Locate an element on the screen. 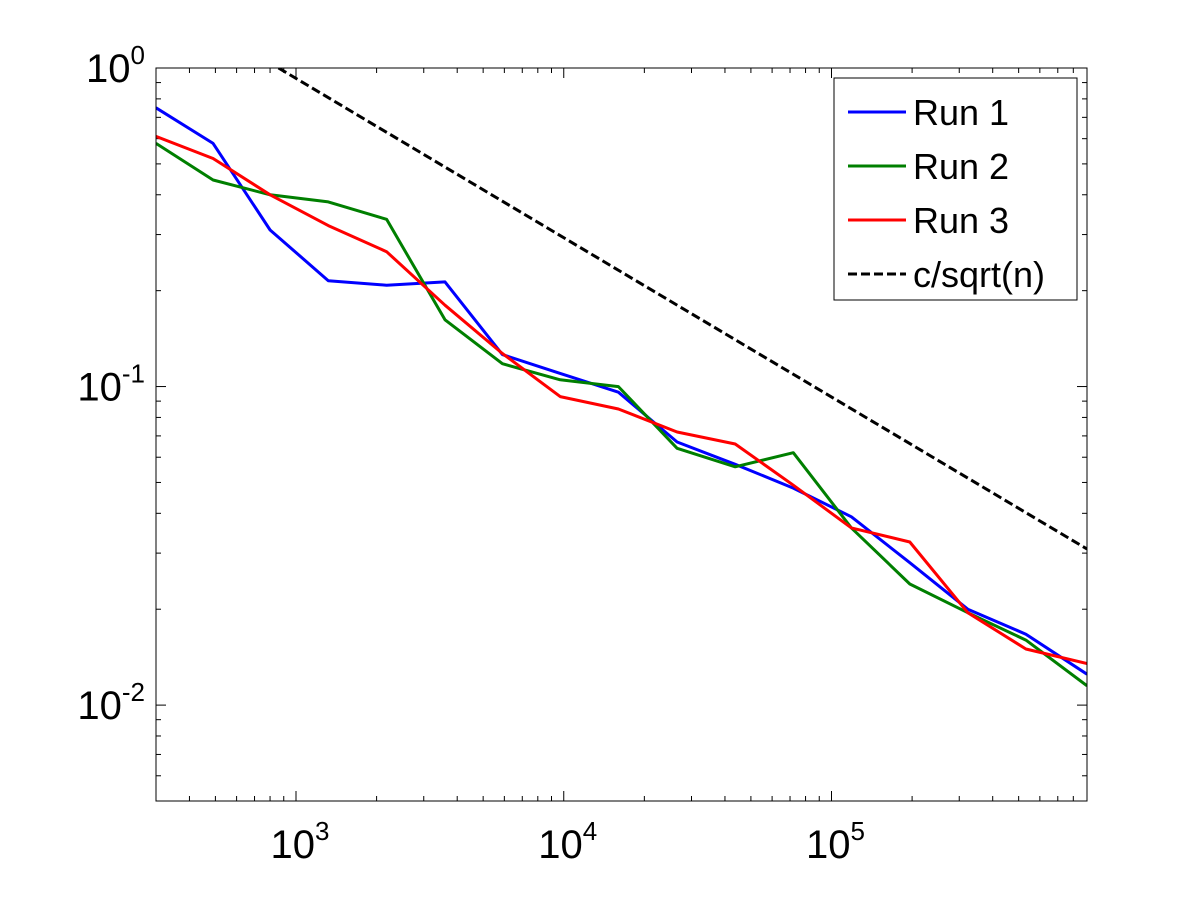 The image size is (1201, 901). y-tick-label: 10⁻² is located at coordinates (111, 702).